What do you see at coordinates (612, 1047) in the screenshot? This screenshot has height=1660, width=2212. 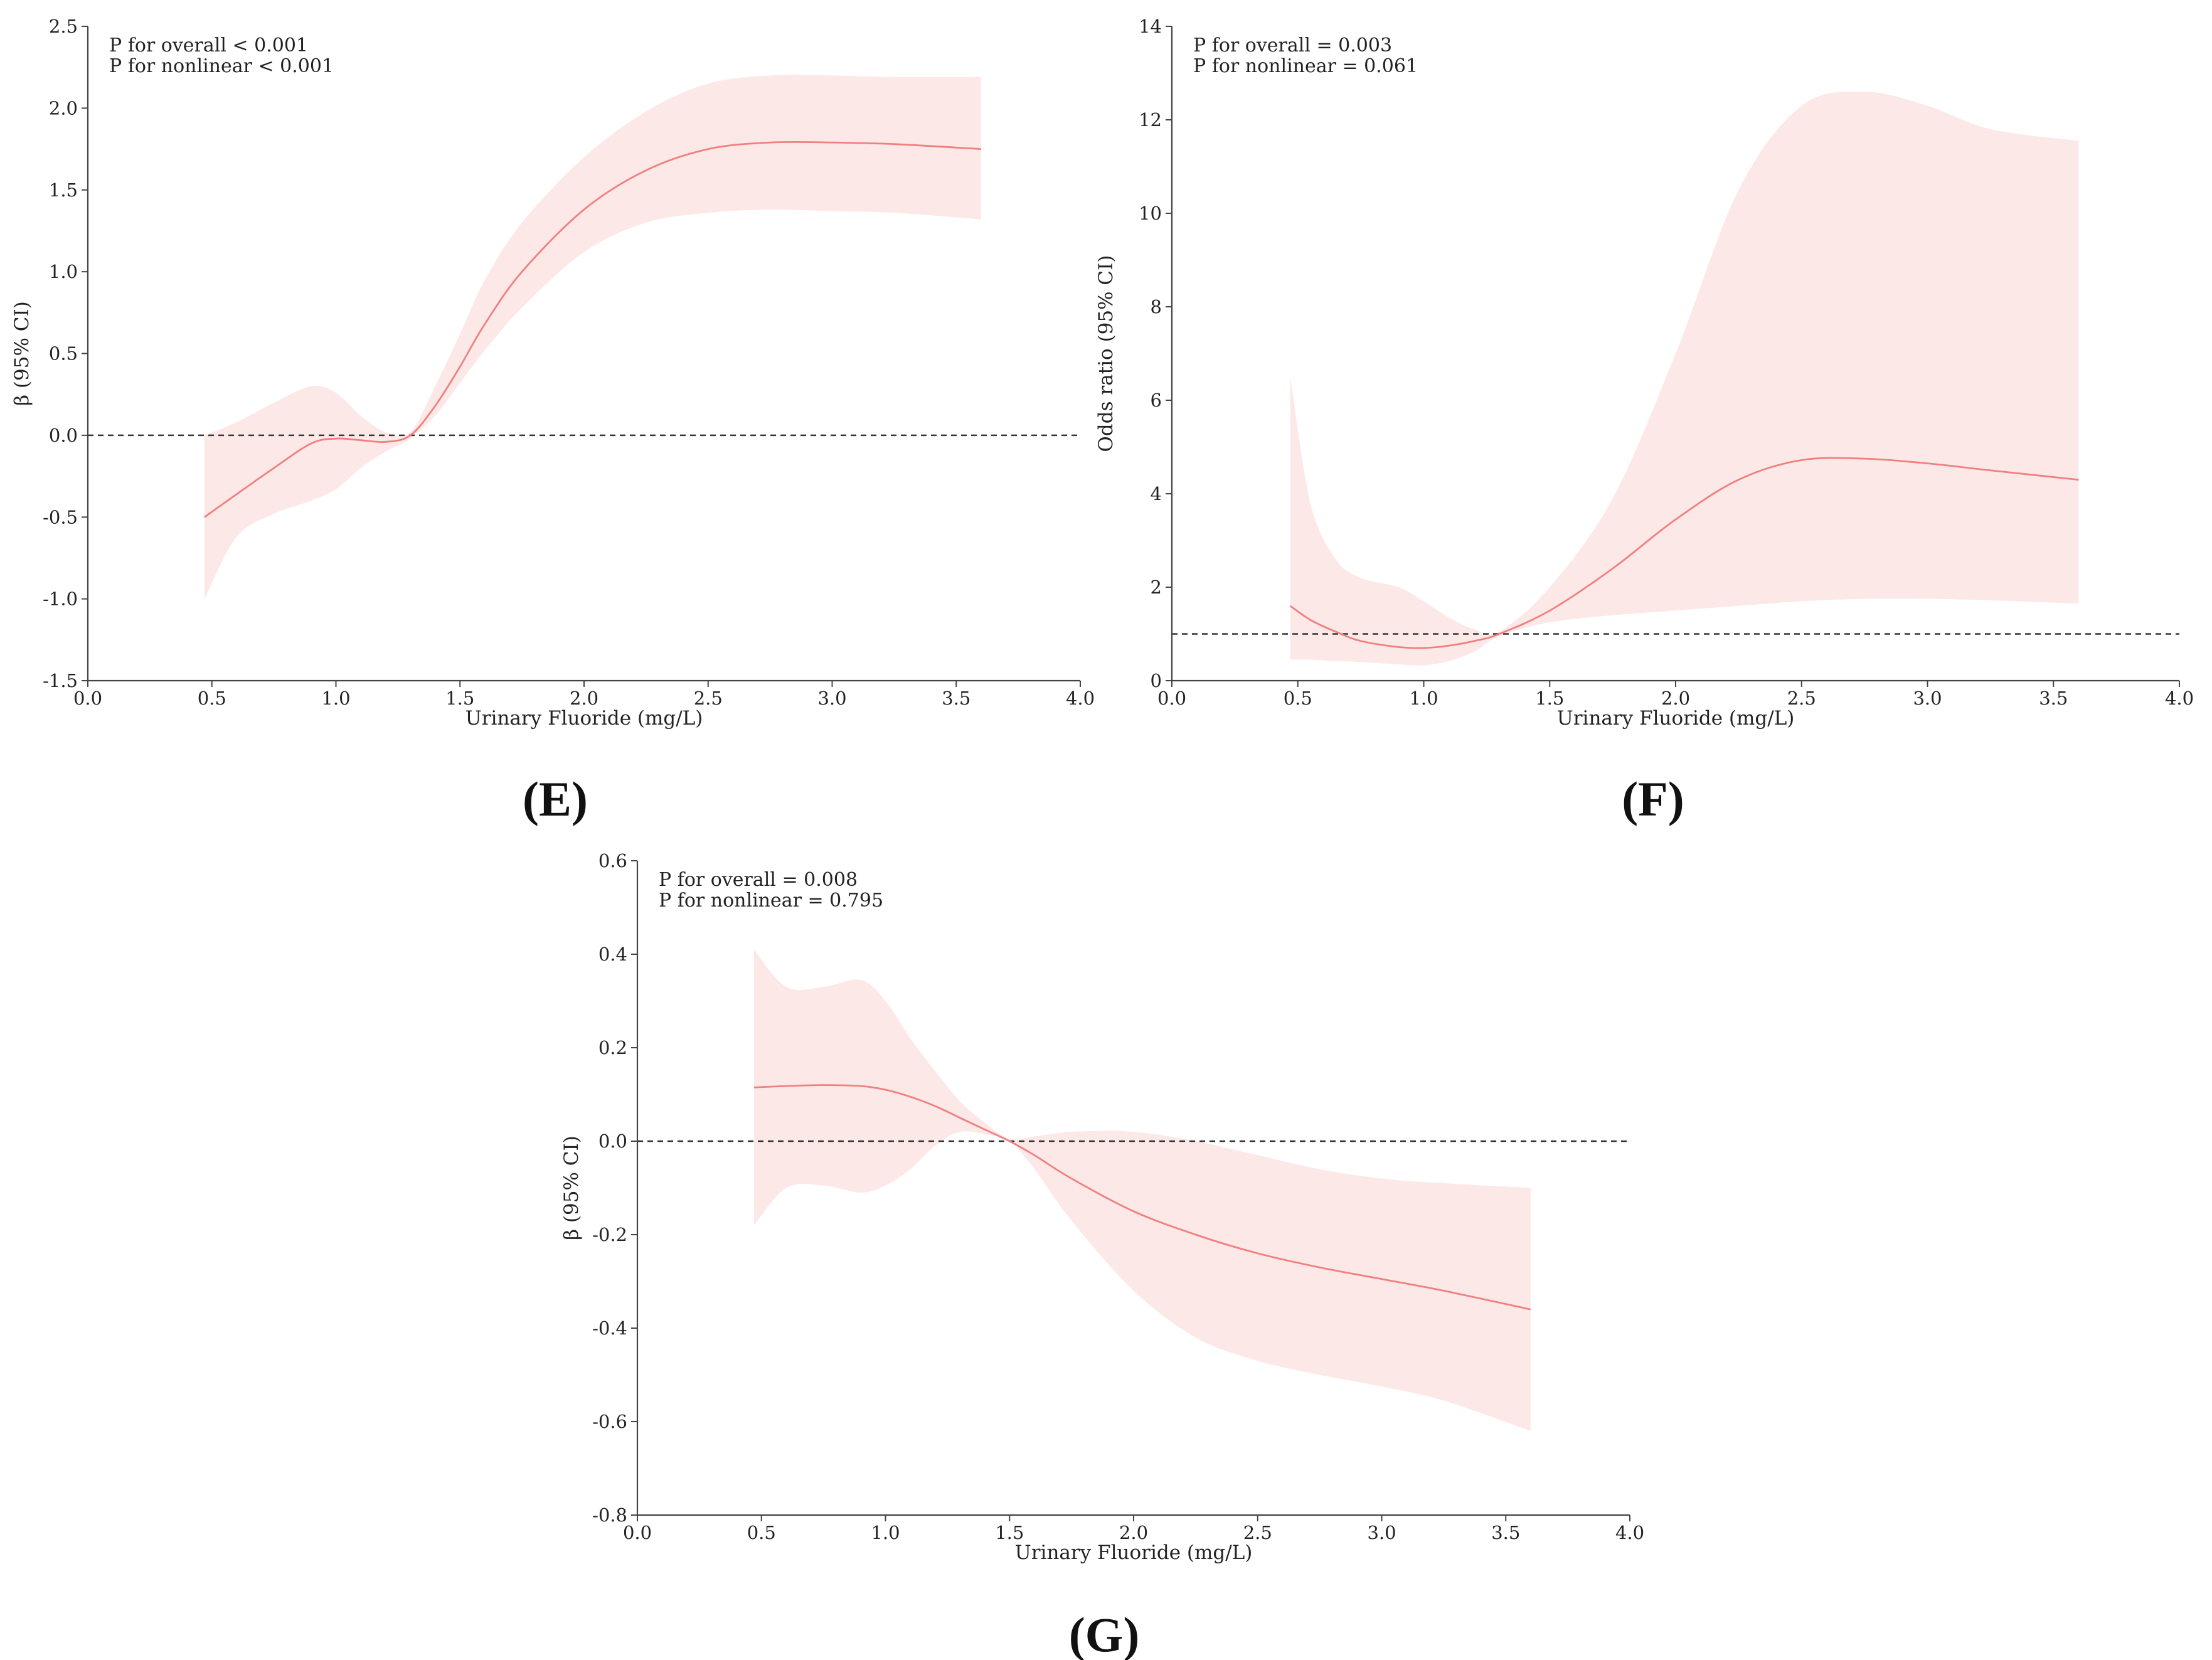 I see `y-tick-label: 0.2` at bounding box center [612, 1047].